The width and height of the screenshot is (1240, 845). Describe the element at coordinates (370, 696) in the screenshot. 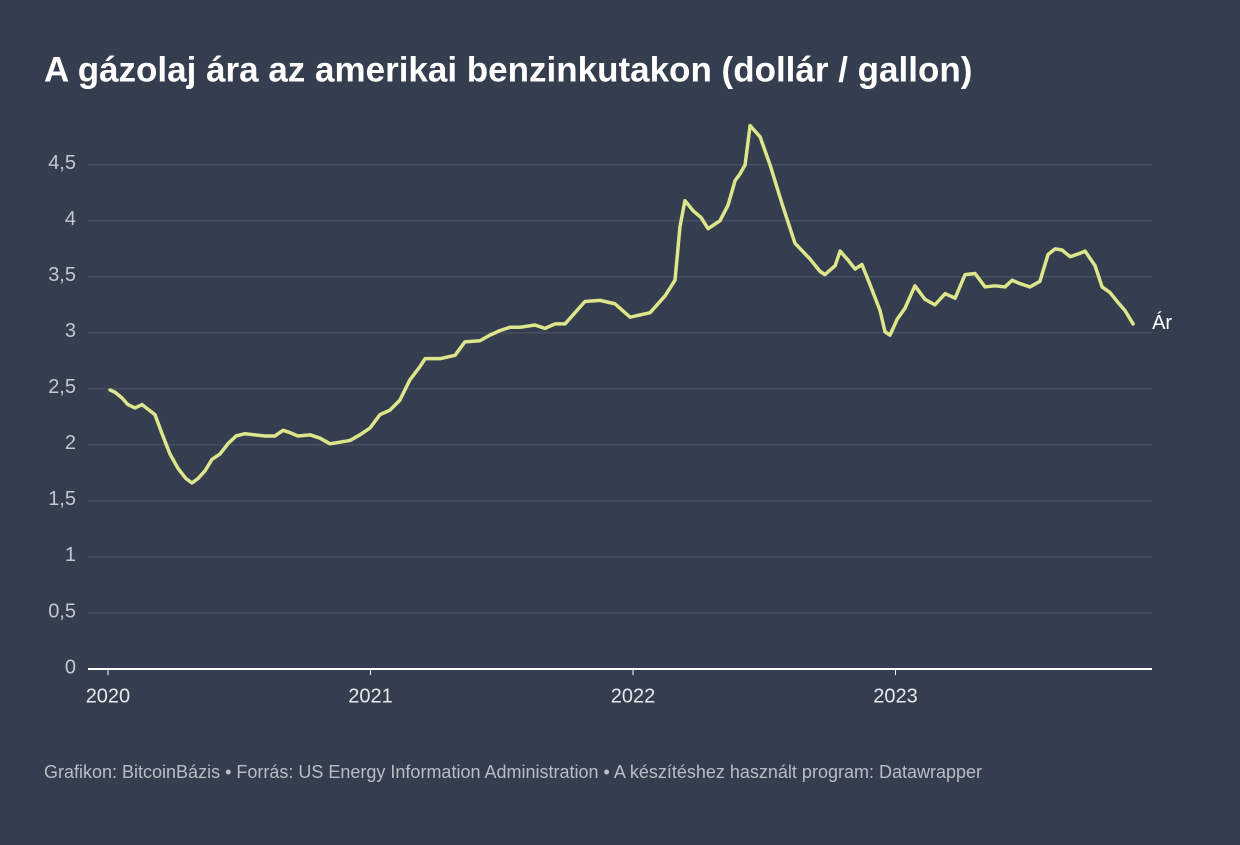

I see `x-tick-label: 2021` at that location.